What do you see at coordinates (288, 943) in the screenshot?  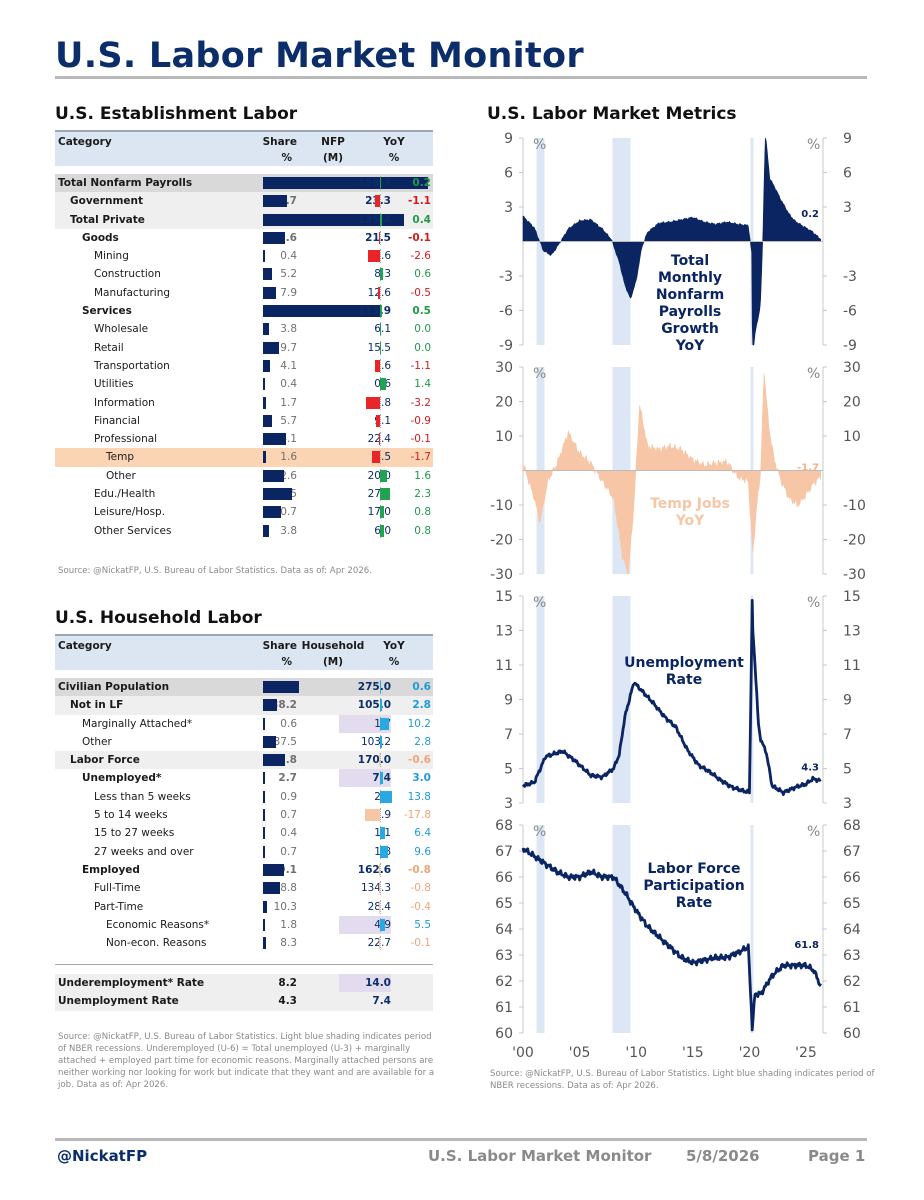 I see `row-share: 8.3` at bounding box center [288, 943].